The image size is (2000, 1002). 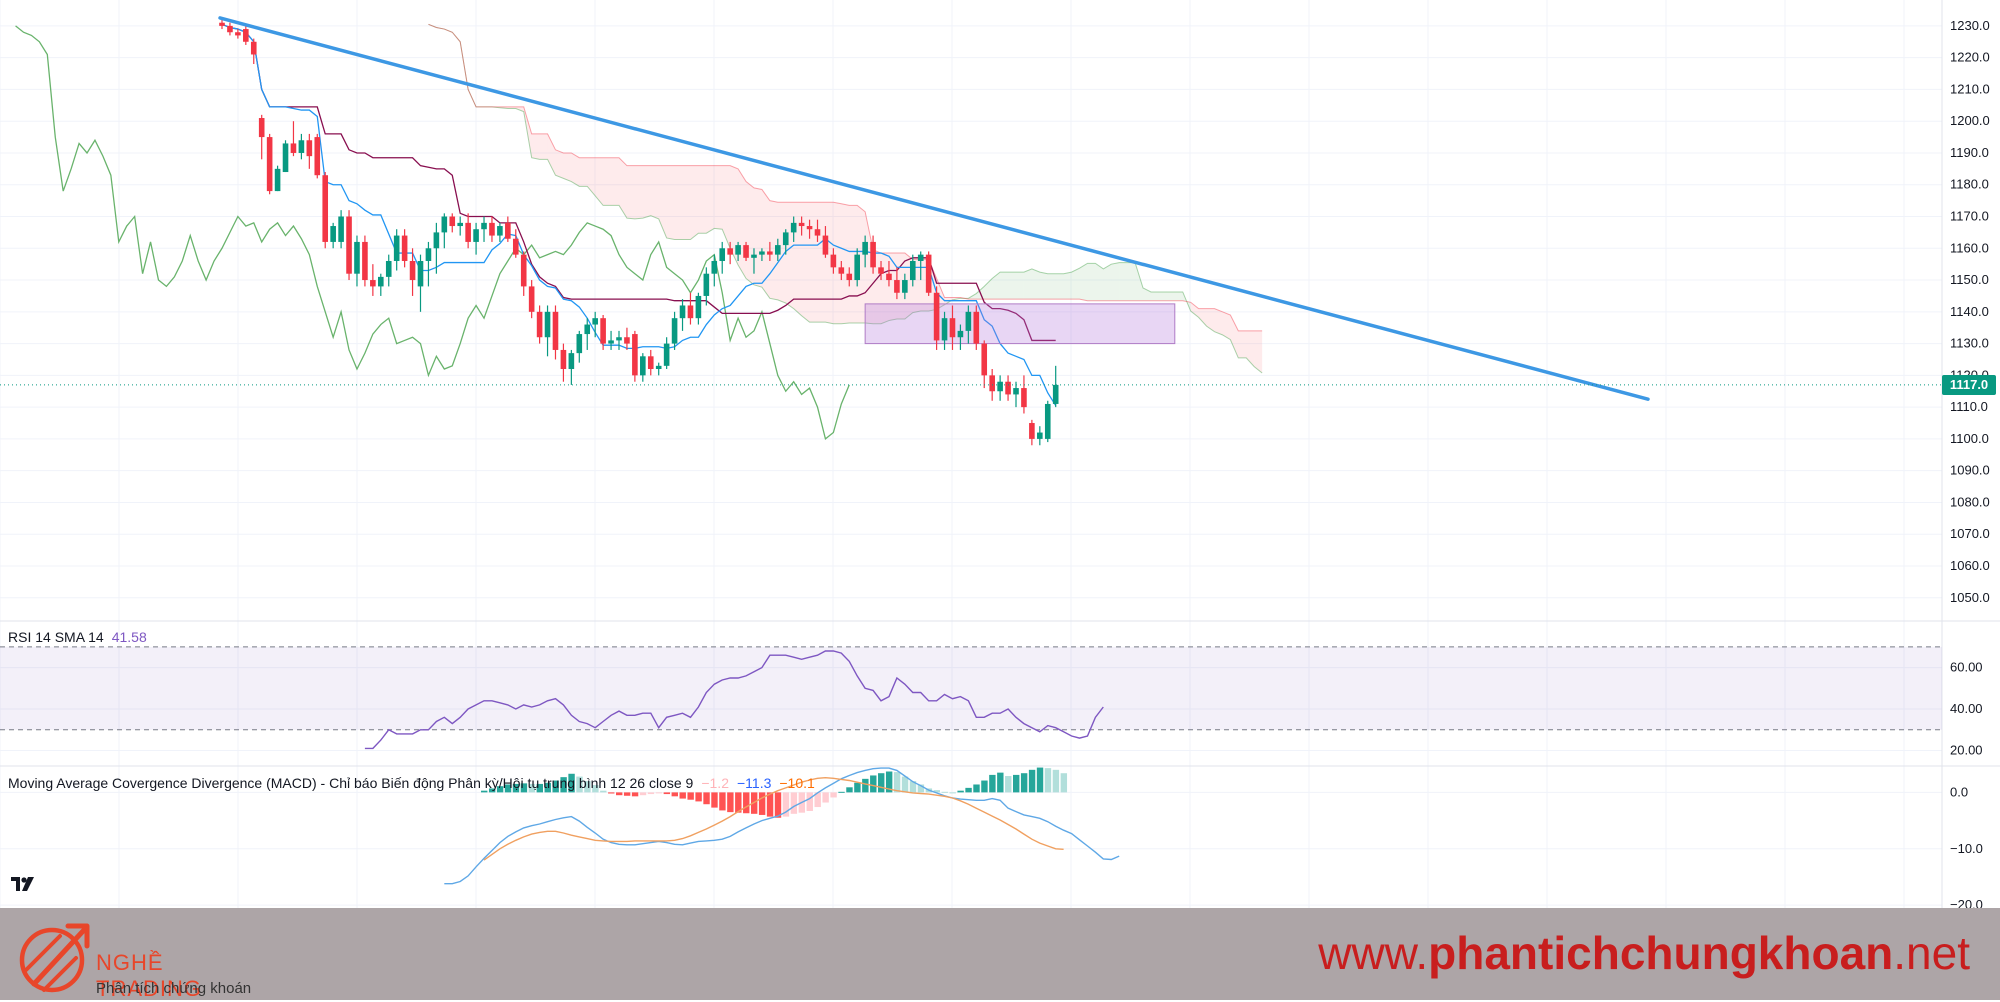 I want to click on macd-pane, so click(x=782, y=826).